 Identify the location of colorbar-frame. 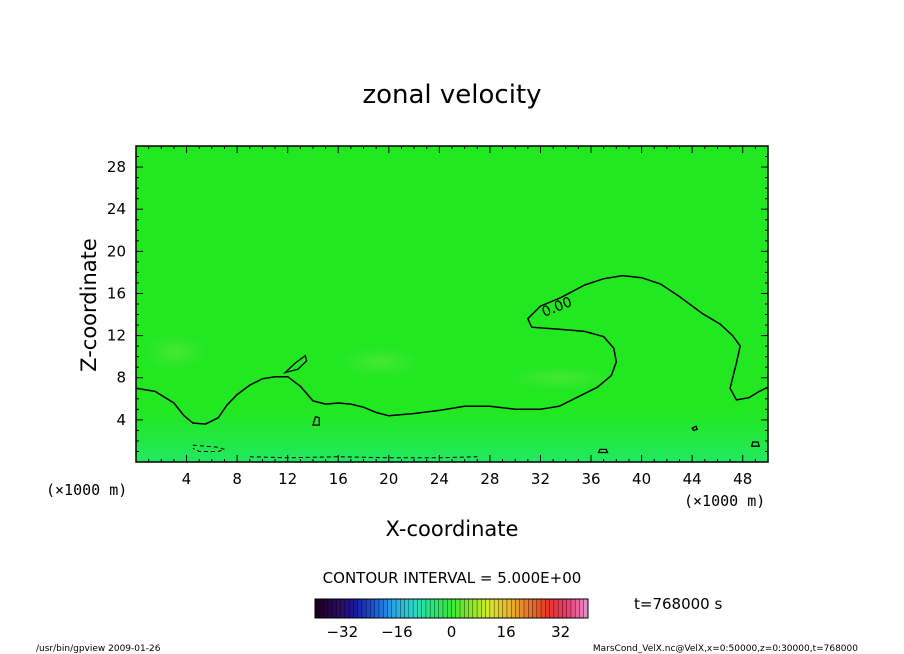
(451, 608).